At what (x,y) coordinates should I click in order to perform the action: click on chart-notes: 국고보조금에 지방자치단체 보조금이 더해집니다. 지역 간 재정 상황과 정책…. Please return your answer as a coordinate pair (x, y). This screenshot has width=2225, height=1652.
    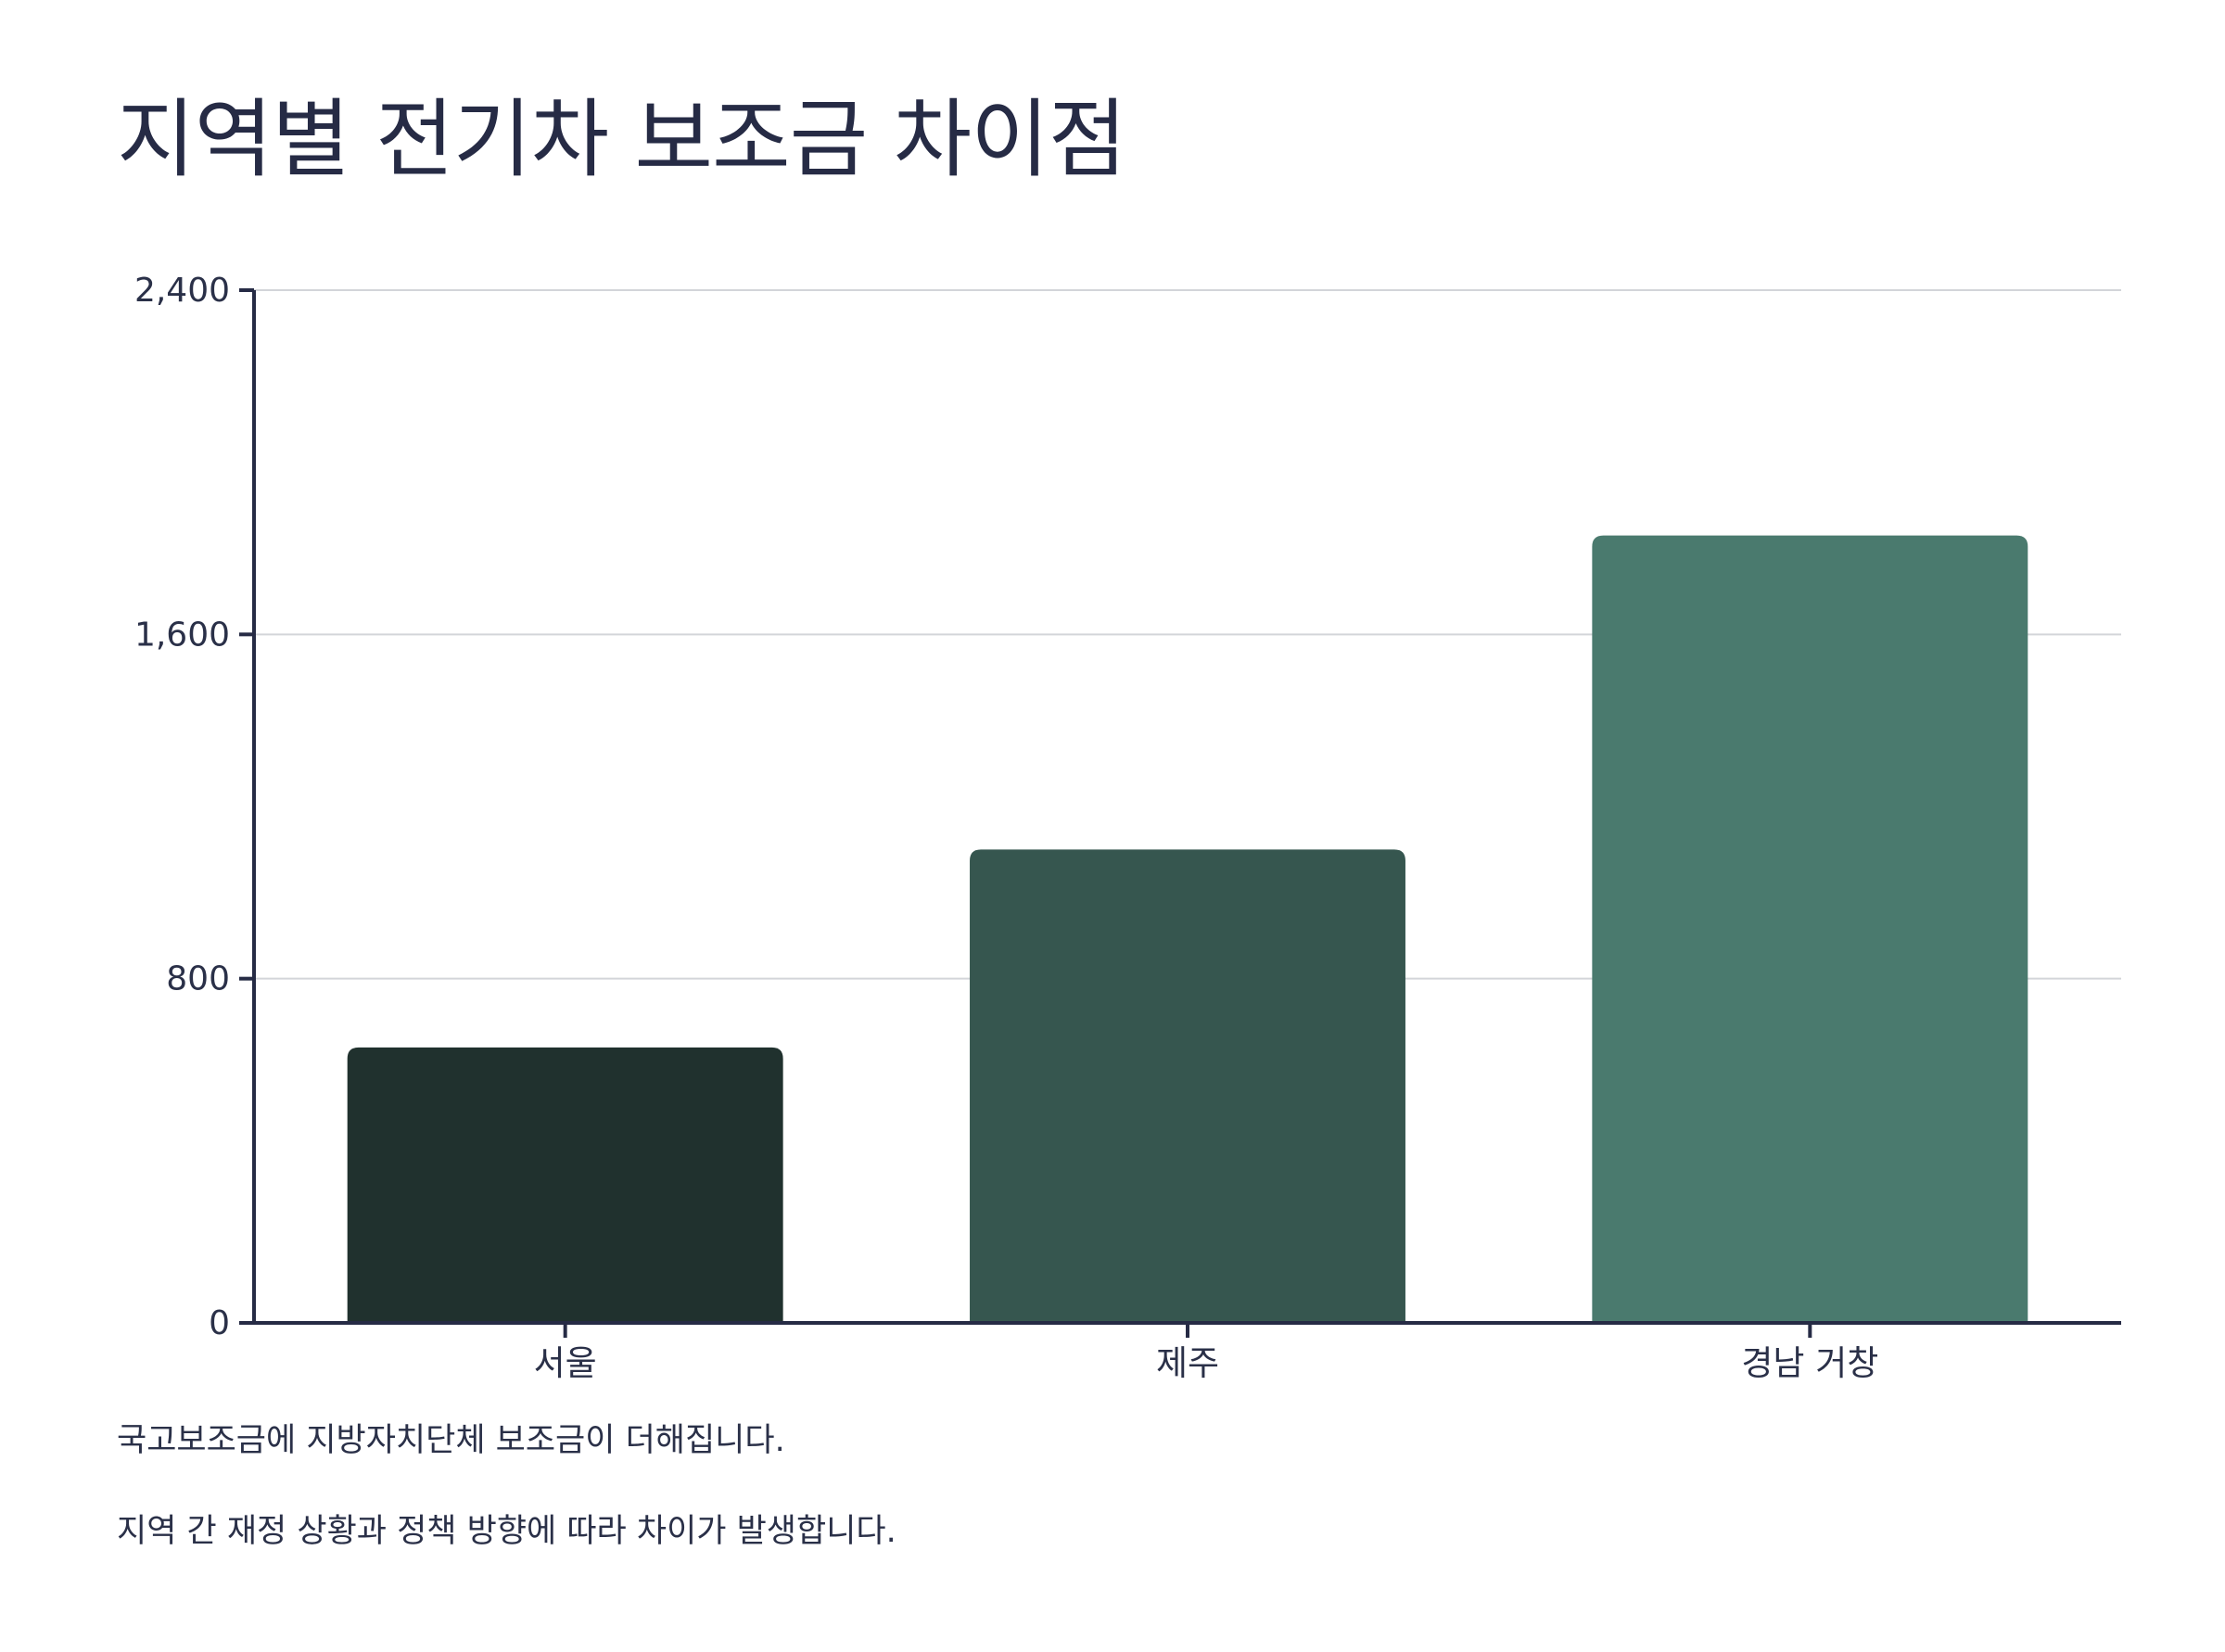
    Looking at the image, I should click on (1113, 1510).